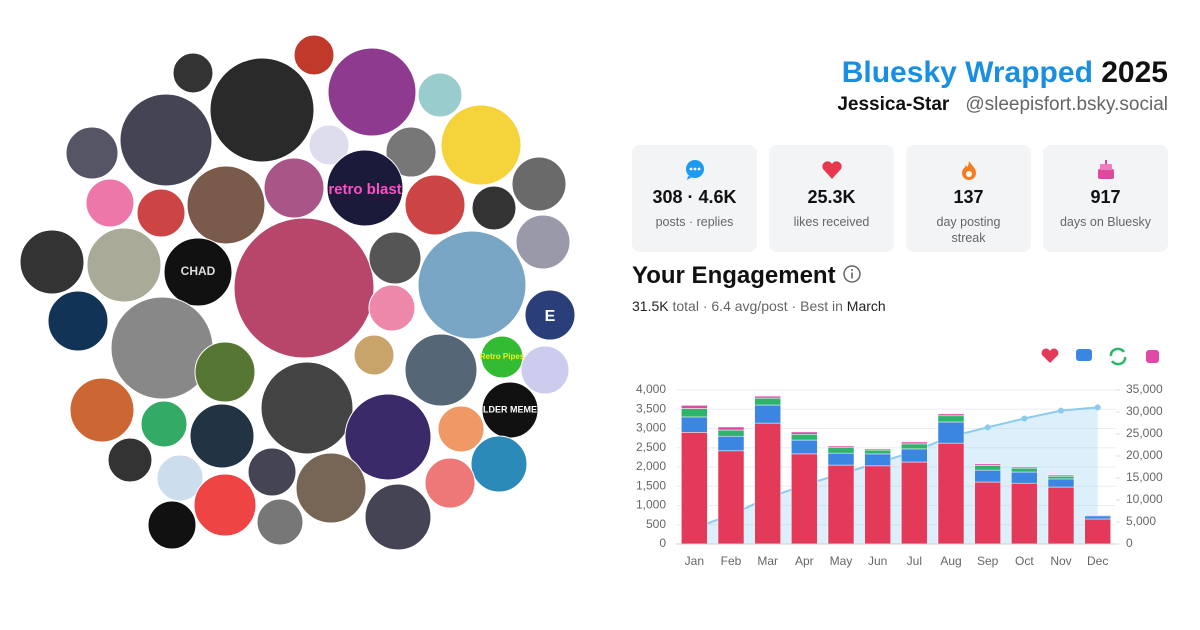  What do you see at coordinates (1144, 433) in the screenshot?
I see `y2-tick-label: 25,000` at bounding box center [1144, 433].